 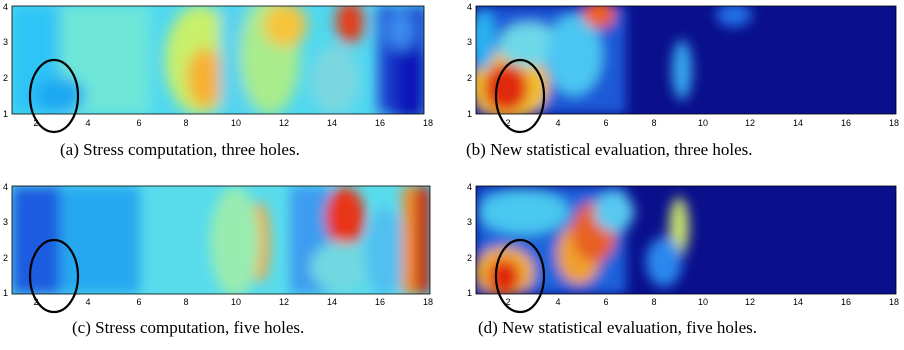 I want to click on y-ticks-c: 1 2 3 4, so click(x=5, y=240).